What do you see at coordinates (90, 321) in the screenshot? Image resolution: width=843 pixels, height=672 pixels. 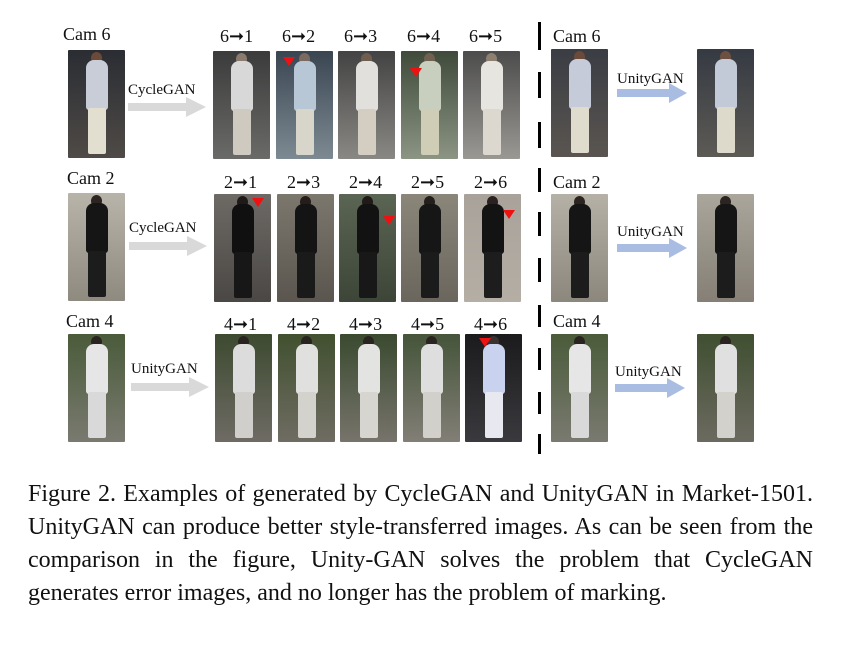 I see `source-camera-label: Cam 4` at bounding box center [90, 321].